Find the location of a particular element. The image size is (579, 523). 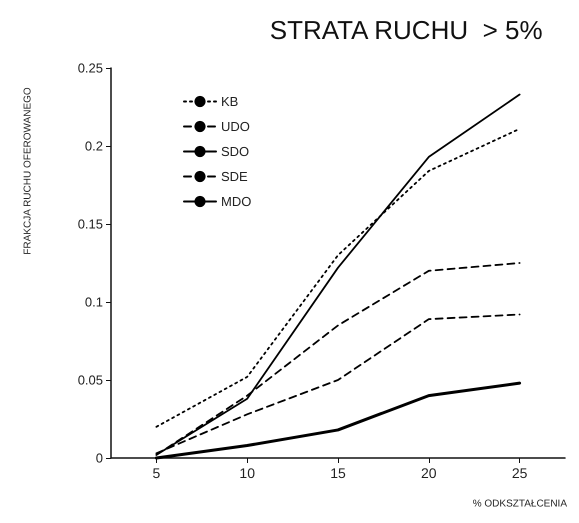

y-tick-label: 0 is located at coordinates (99, 458).